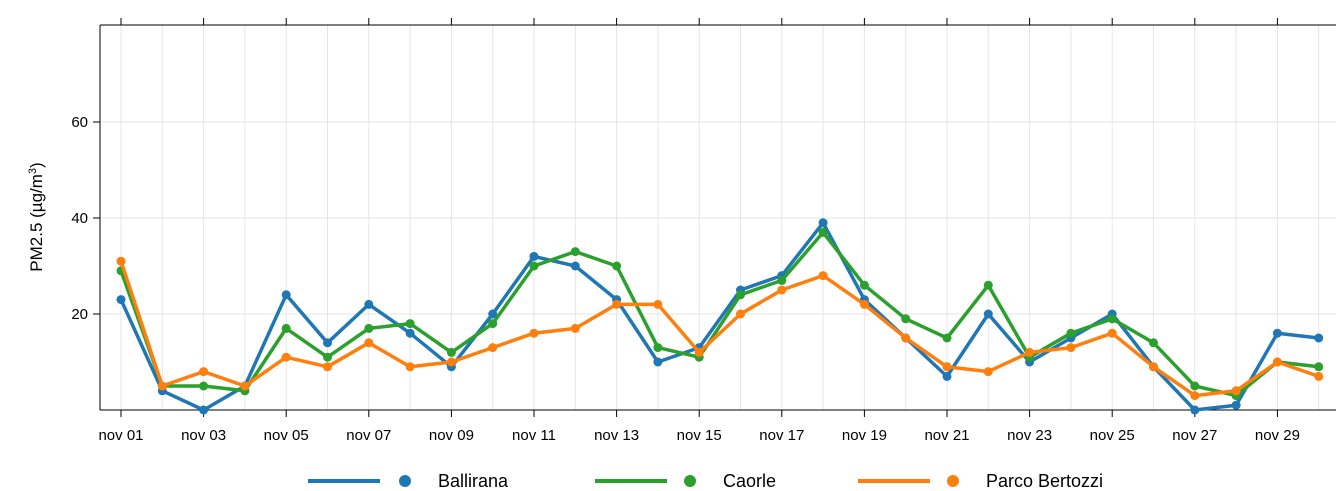 The image size is (1336, 491). What do you see at coordinates (36, 216) in the screenshot?
I see `y-axis-title: PM2.5 (µg/m3)` at bounding box center [36, 216].